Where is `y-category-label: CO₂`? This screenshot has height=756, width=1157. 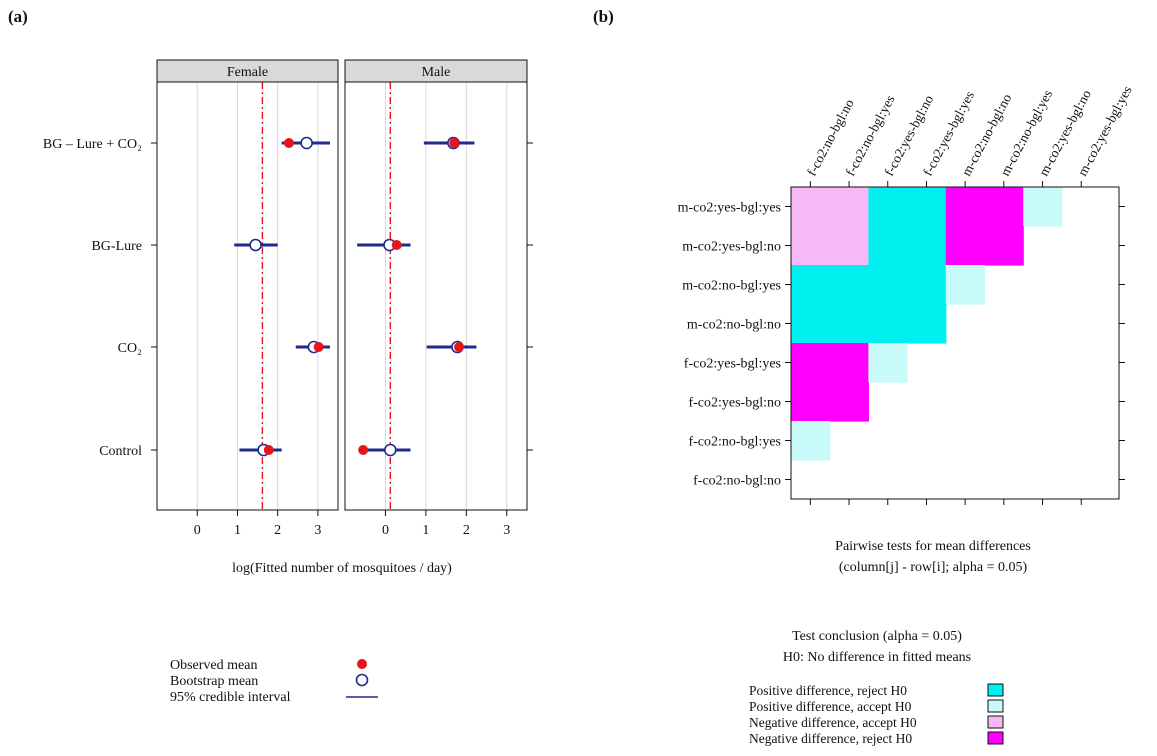 y-category-label: CO₂ is located at coordinates (130, 348).